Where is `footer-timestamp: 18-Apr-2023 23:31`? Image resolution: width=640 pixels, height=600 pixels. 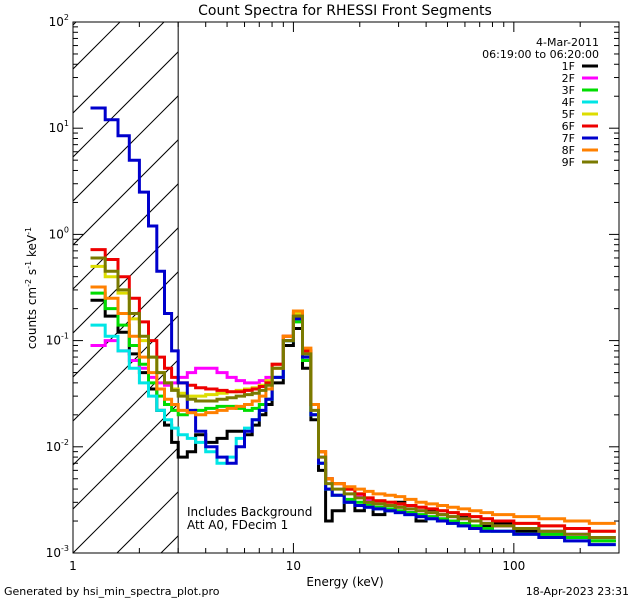 footer-timestamp: 18-Apr-2023 23:31 is located at coordinates (577, 591).